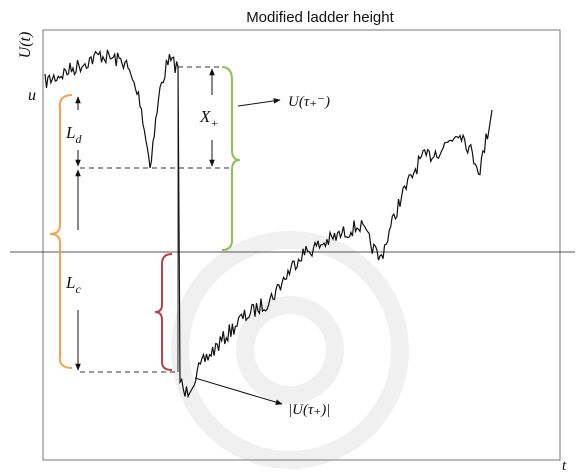 Image resolution: width=577 pixels, height=476 pixels. I want to click on title: Modified ladder height, so click(320, 17).